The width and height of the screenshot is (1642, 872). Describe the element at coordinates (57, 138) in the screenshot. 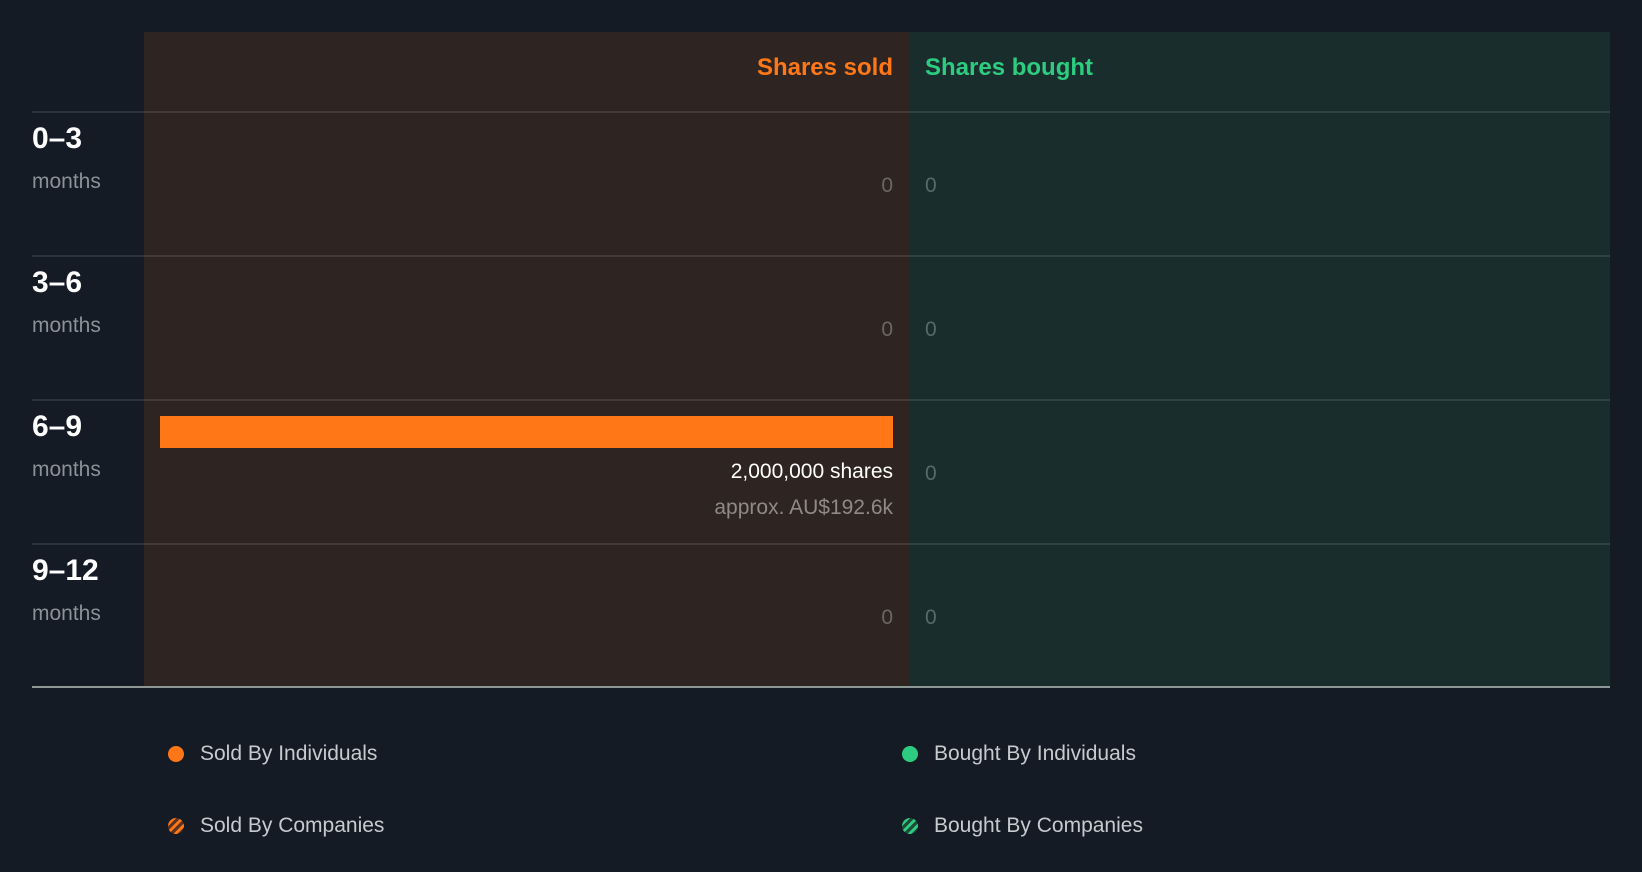

I see `period-range: 0–3` at that location.